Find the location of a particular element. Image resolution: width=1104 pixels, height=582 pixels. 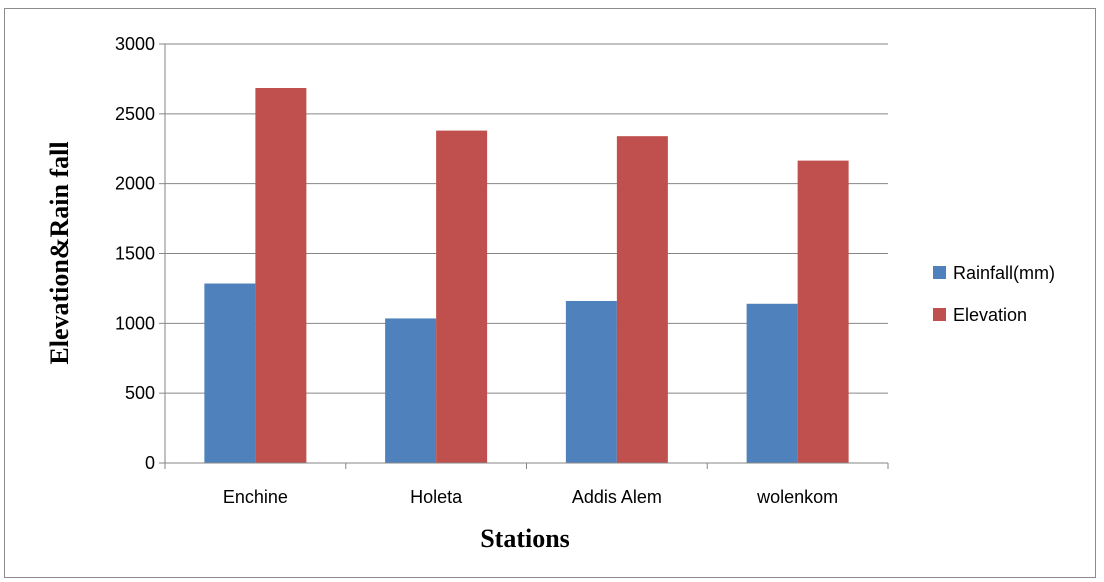

legend: Rainfall(mm) Elevation is located at coordinates (994, 294).